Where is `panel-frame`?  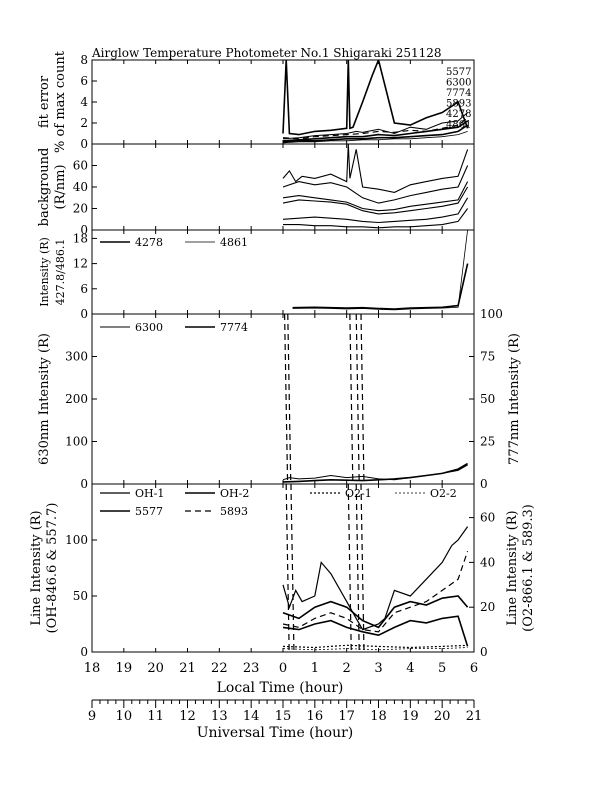
panel-frame is located at coordinates (283, 399).